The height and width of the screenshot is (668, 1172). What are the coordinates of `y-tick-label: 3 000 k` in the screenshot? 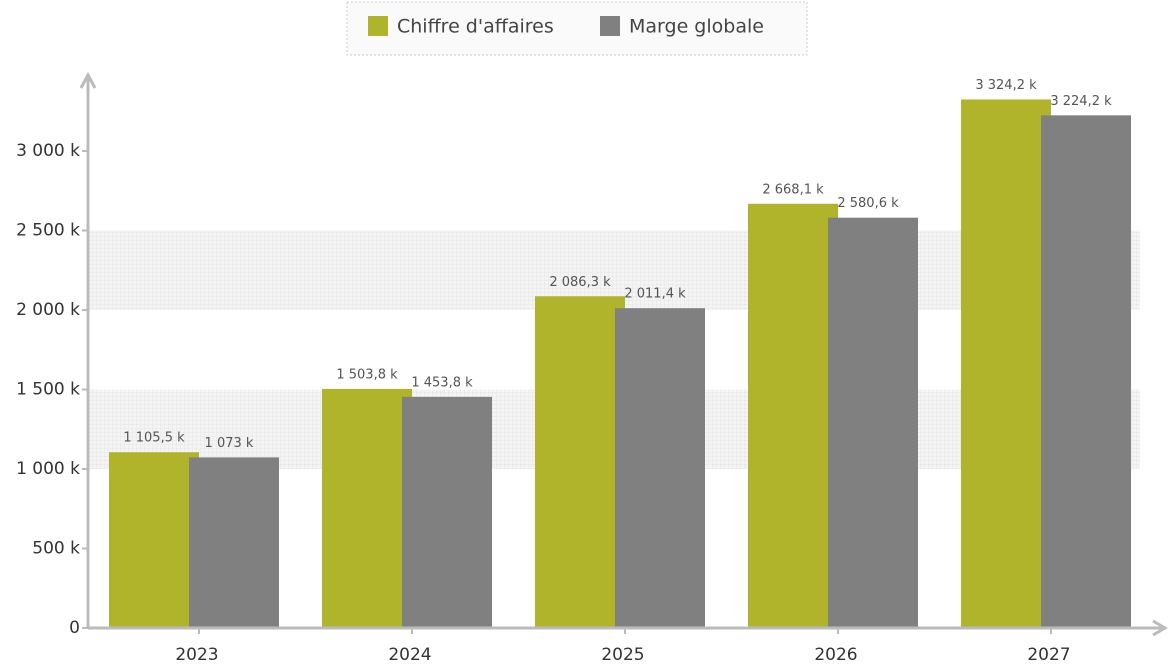 It's located at (48, 151).